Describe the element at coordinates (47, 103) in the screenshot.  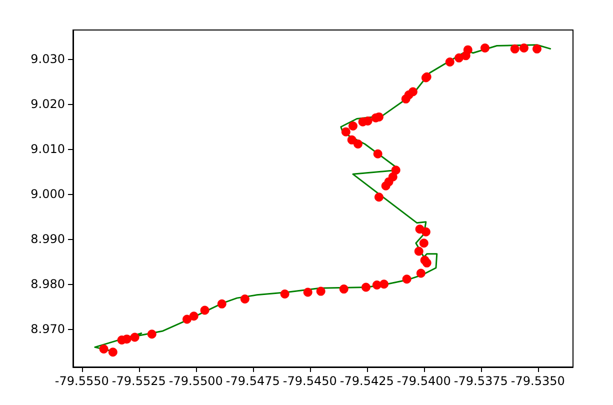
I see `y-tick-label: 9.020` at that location.